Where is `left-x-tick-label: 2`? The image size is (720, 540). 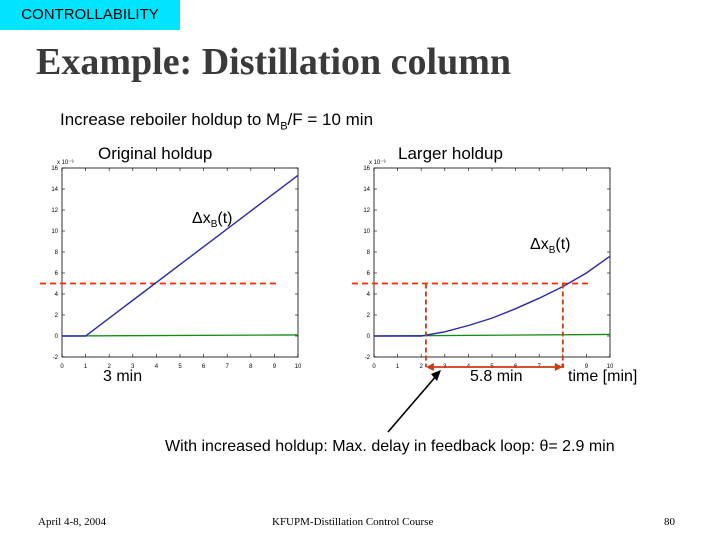
left-x-tick-label: 2 is located at coordinates (110, 367).